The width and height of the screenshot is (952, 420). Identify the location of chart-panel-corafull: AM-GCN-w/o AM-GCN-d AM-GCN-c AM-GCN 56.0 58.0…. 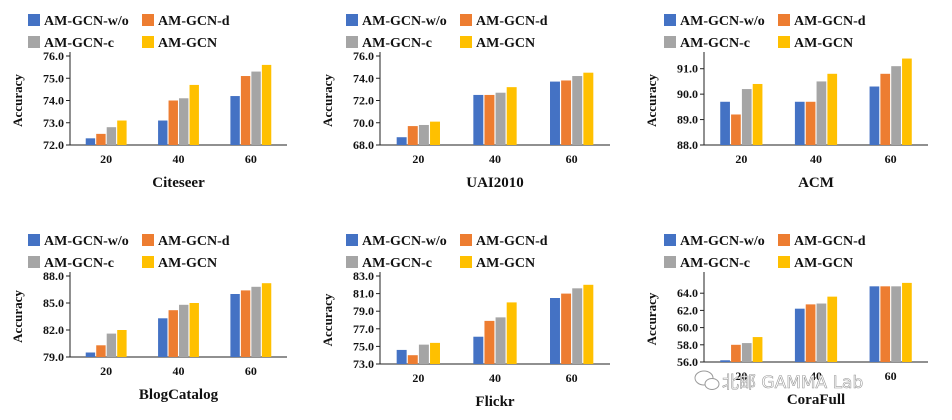
(786, 321).